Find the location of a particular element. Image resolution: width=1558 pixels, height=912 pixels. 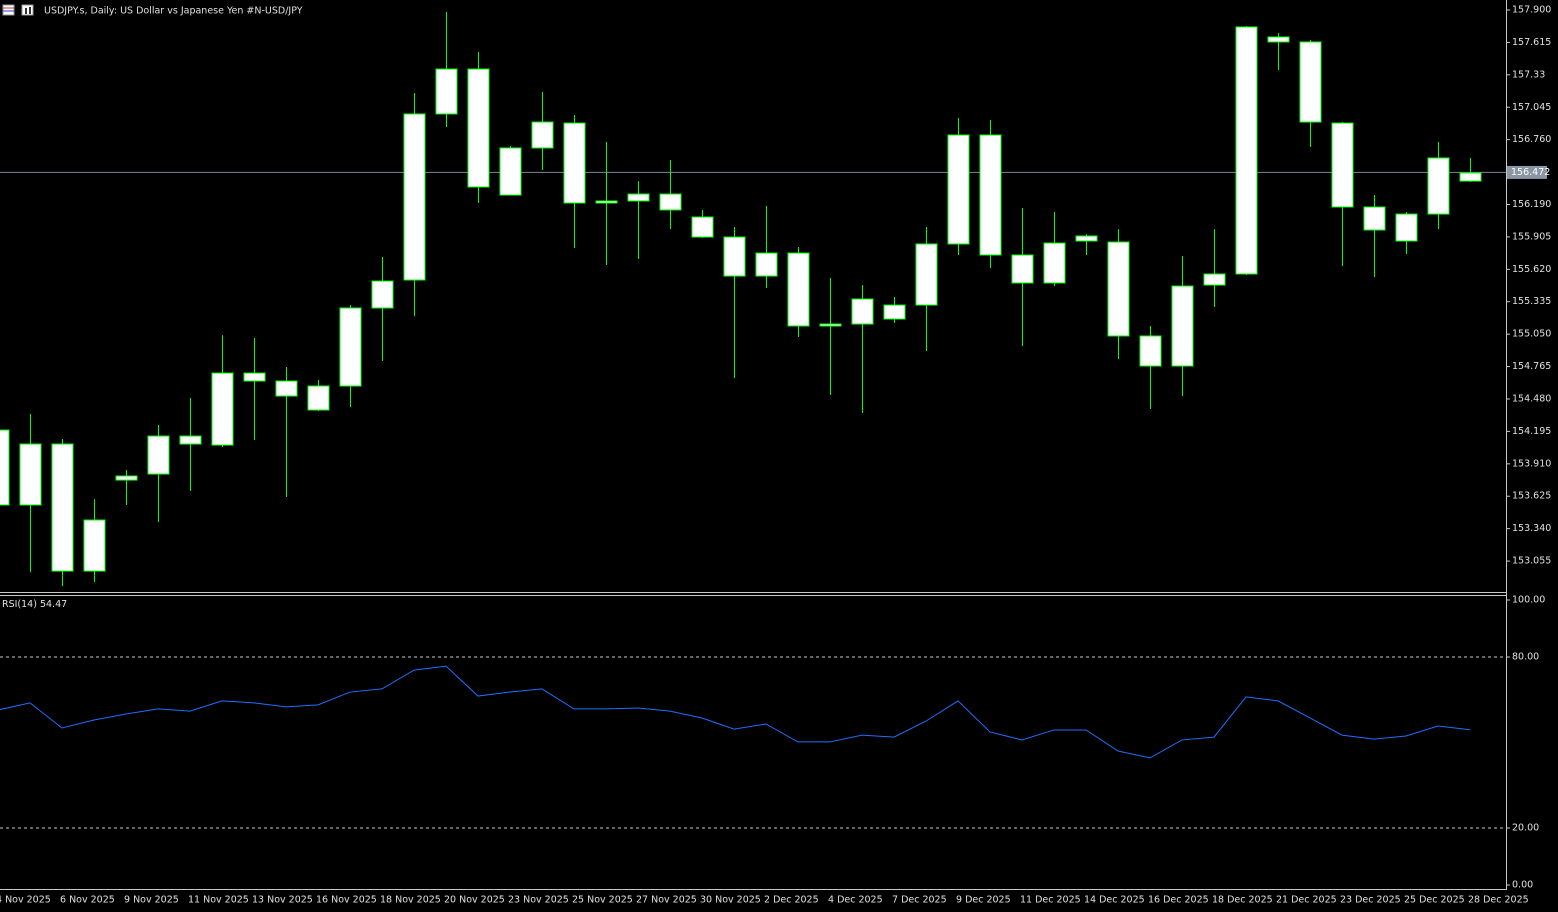

x-tick-label: 9 Dec 2025 is located at coordinates (983, 900).